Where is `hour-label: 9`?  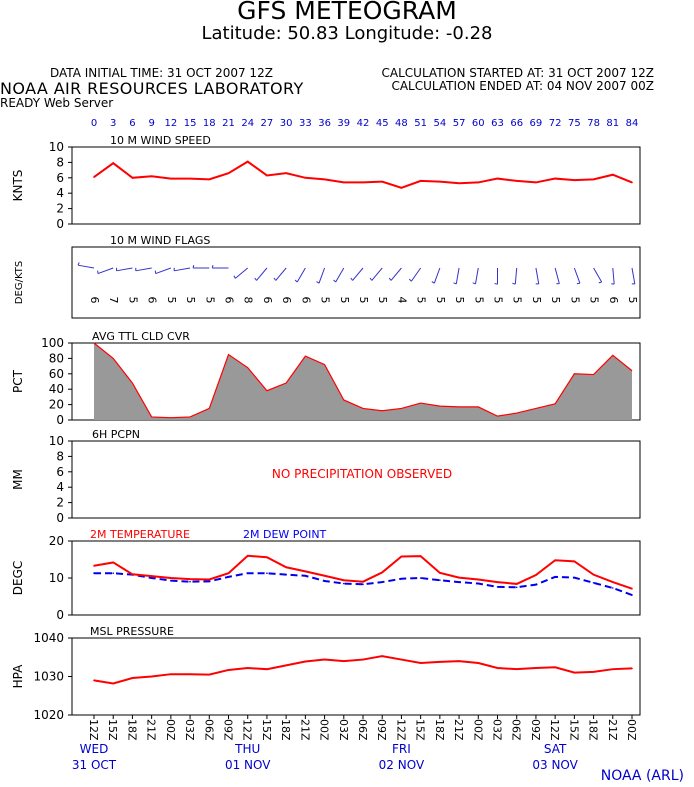
hour-label: 9 is located at coordinates (151, 123).